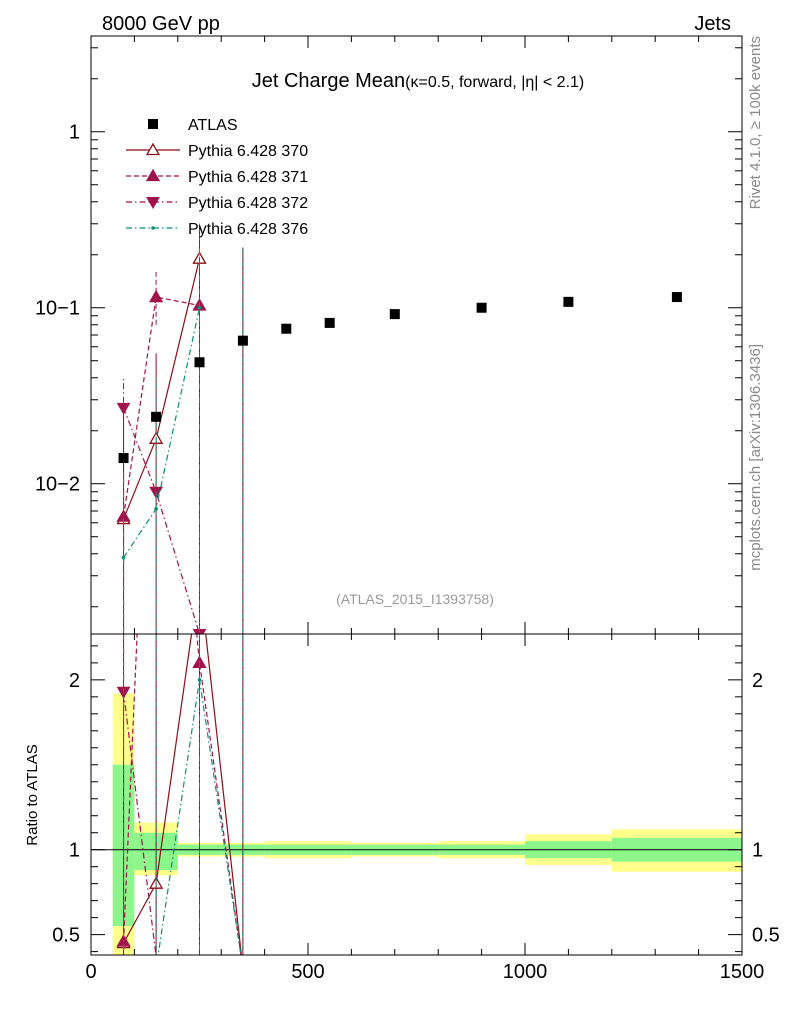 The width and height of the screenshot is (786, 1024). Describe the element at coordinates (307, 972) in the screenshot. I see `x-tick-label: 500` at that location.